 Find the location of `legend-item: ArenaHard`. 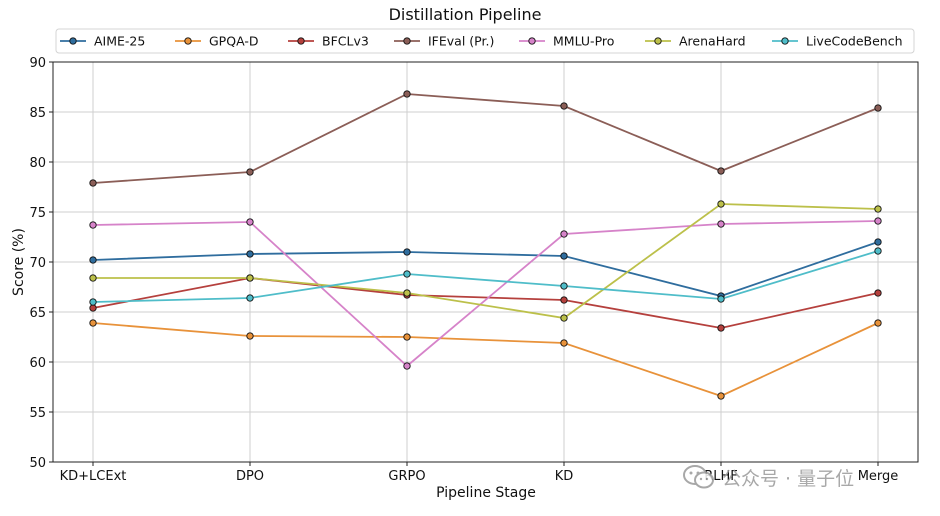

legend-item: ArenaHard is located at coordinates (695, 41).